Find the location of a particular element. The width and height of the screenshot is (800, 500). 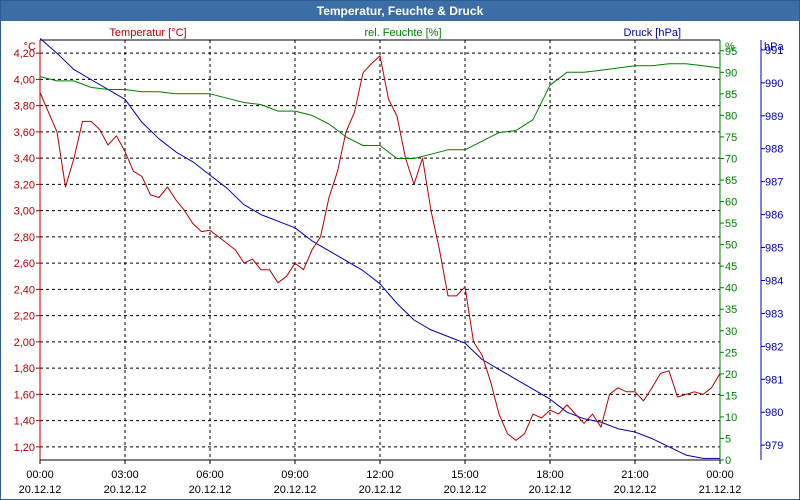

humidity-tick-label: 75 is located at coordinates (731, 138).